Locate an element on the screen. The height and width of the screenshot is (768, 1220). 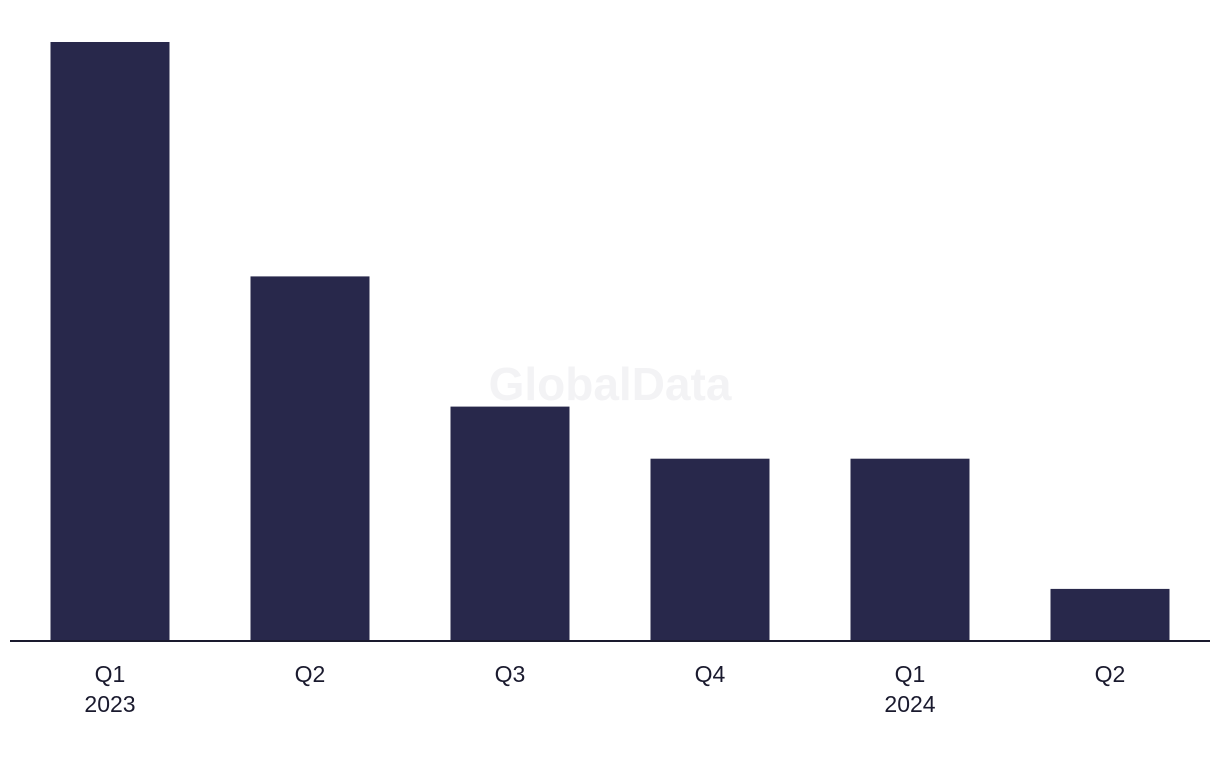
watermark: GlobalData is located at coordinates (610, 384).